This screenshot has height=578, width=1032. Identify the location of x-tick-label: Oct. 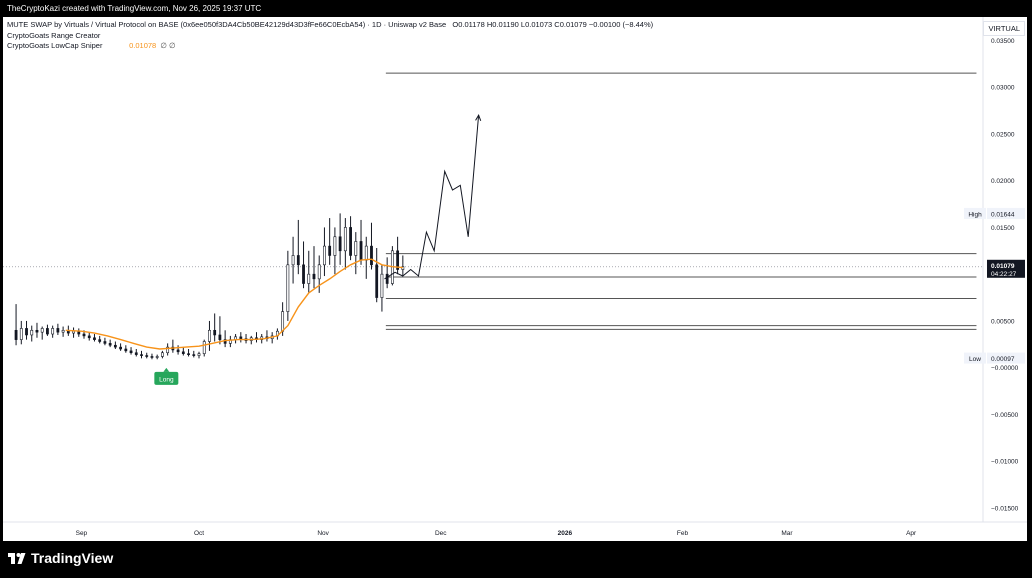
(199, 533).